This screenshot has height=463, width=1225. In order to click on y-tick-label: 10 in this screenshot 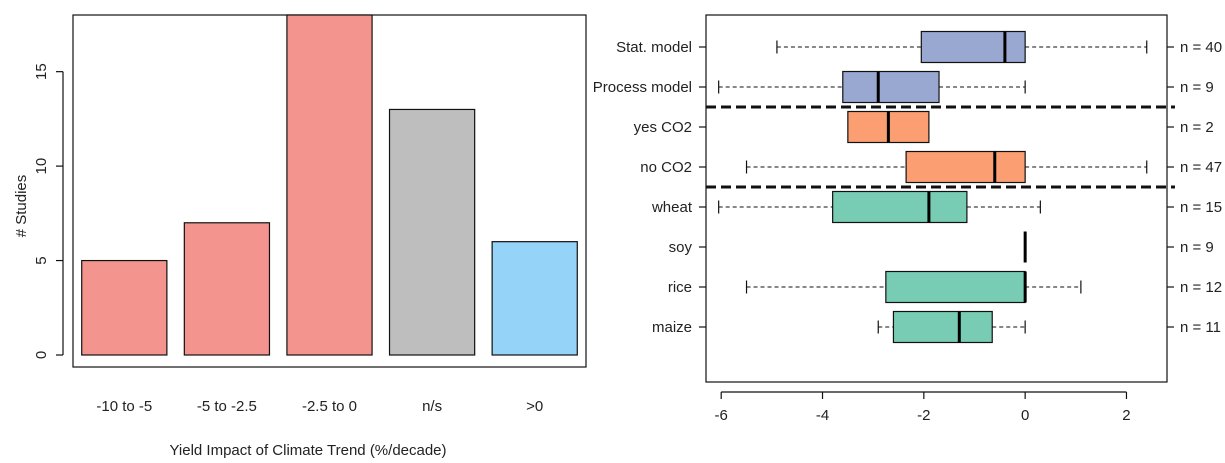, I will do `click(41, 166)`.